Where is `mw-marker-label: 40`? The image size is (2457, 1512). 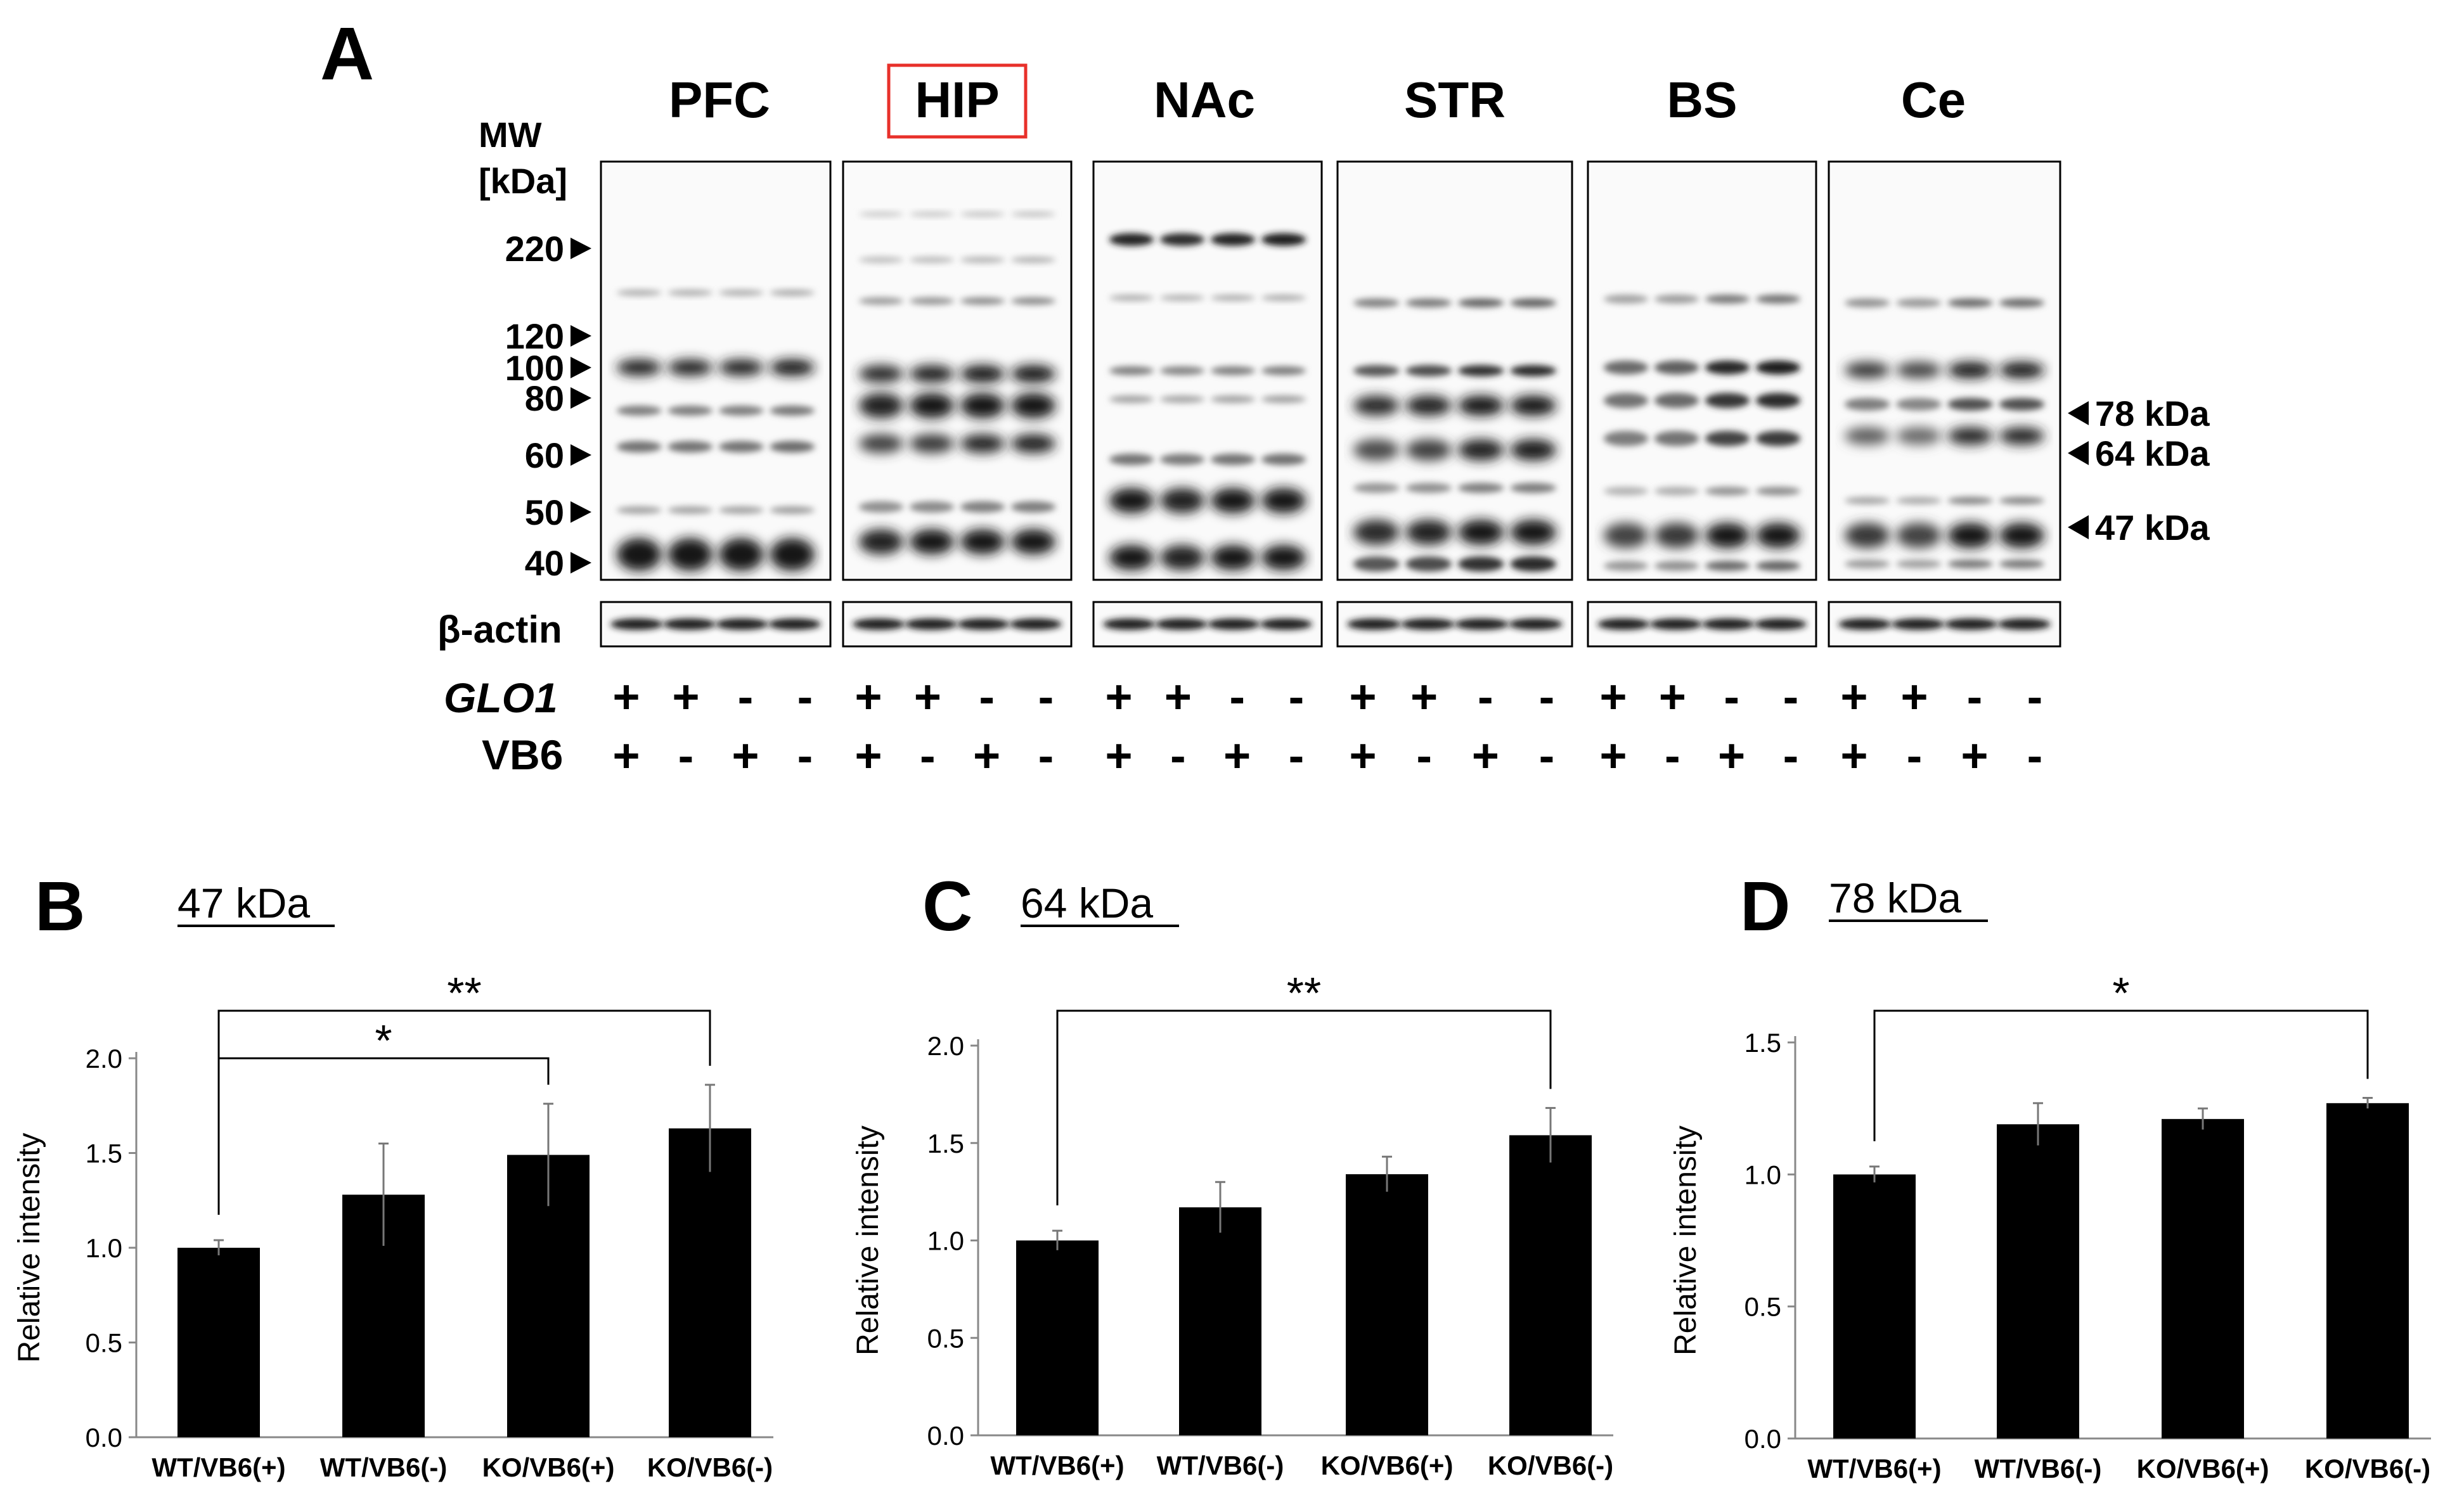 mw-marker-label: 40 is located at coordinates (544, 563).